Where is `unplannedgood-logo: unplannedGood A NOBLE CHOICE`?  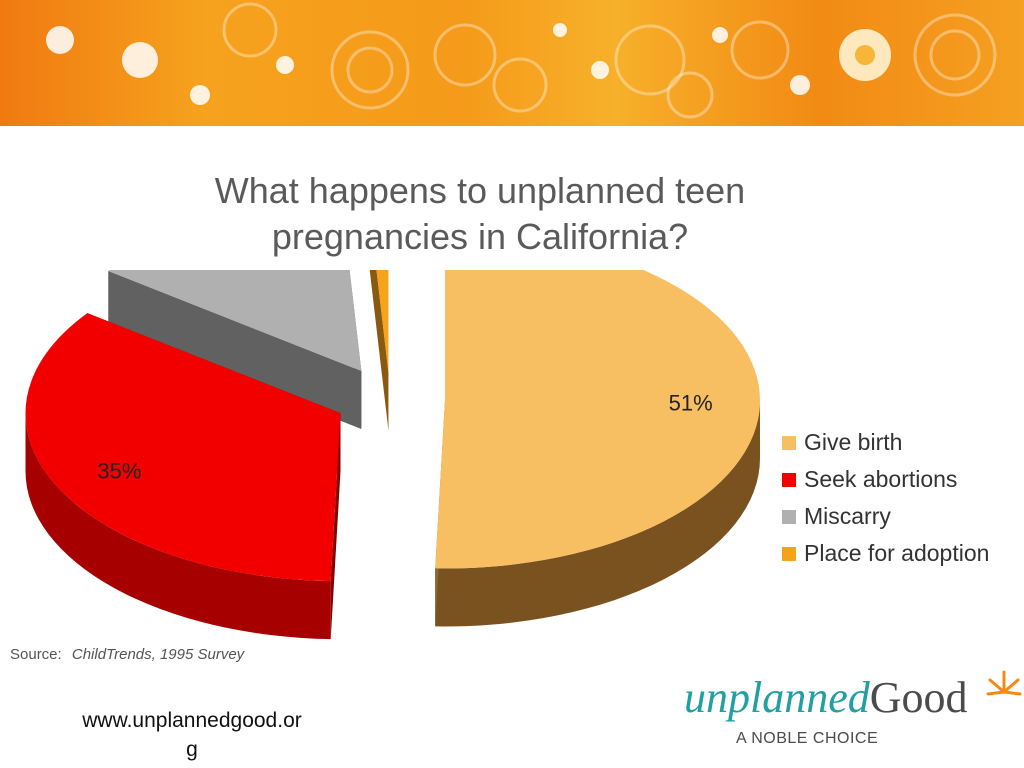
unplannedgood-logo: unplannedGood A NOBLE CHOICE is located at coordinates (854, 714).